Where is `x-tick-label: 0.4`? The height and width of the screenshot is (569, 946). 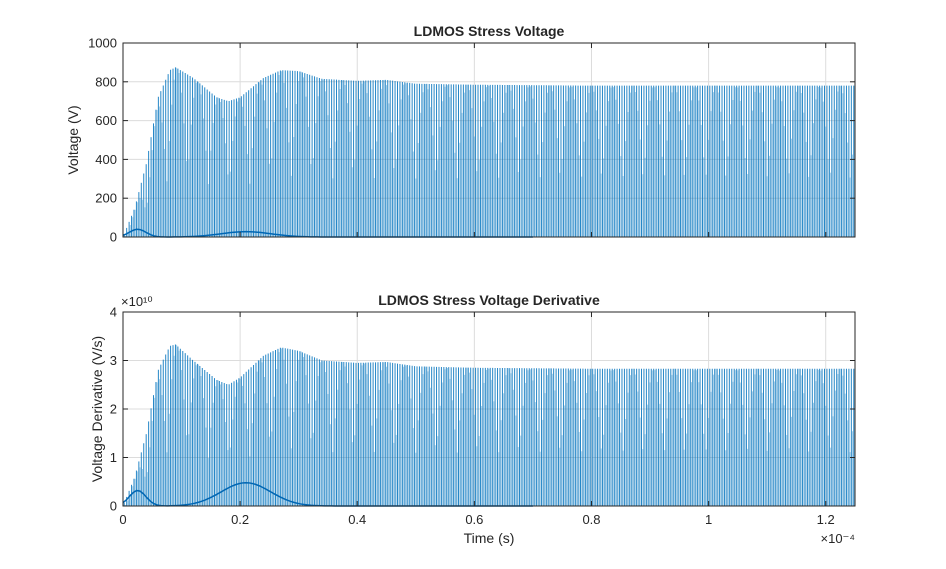
x-tick-label: 0.4 is located at coordinates (357, 519).